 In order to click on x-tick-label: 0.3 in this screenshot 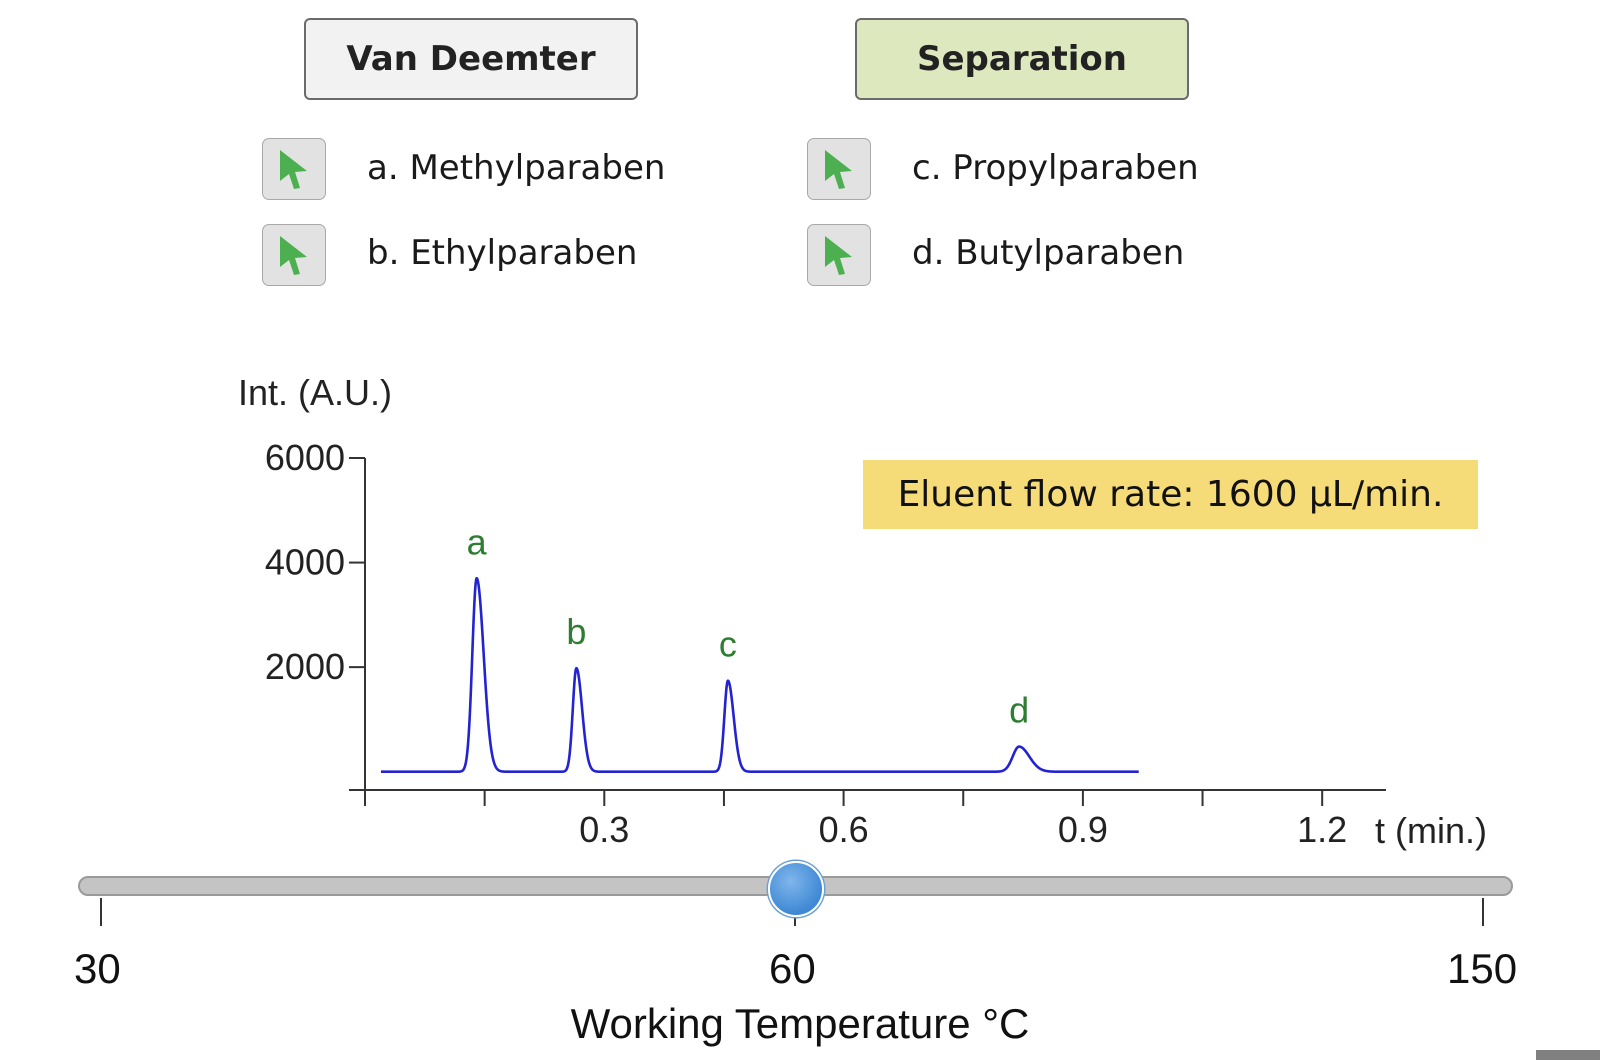, I will do `click(604, 829)`.